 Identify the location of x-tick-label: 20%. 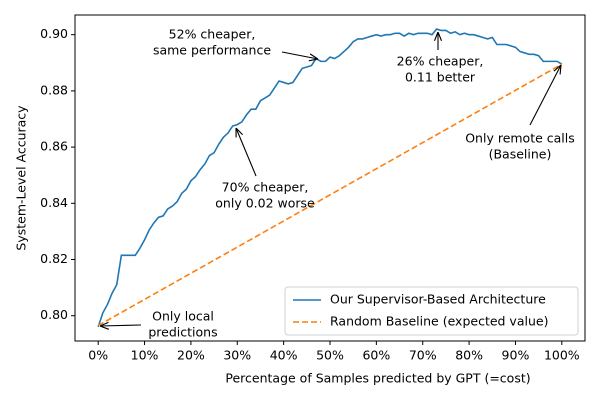
(191, 355).